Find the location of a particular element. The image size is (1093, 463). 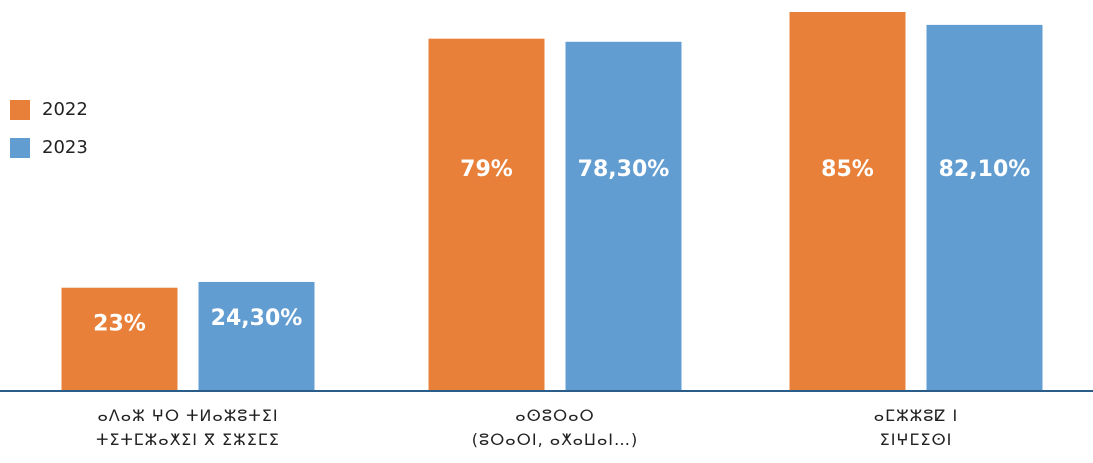

legend-label: 2023 is located at coordinates (65, 147).